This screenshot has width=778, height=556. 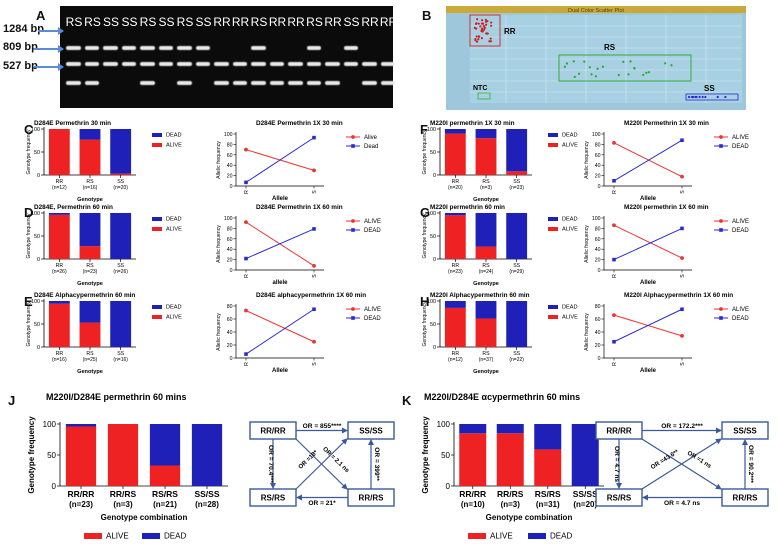 What do you see at coordinates (123, 494) in the screenshot?
I see `x-tick-label-rr-rs: RR/RS` at bounding box center [123, 494].